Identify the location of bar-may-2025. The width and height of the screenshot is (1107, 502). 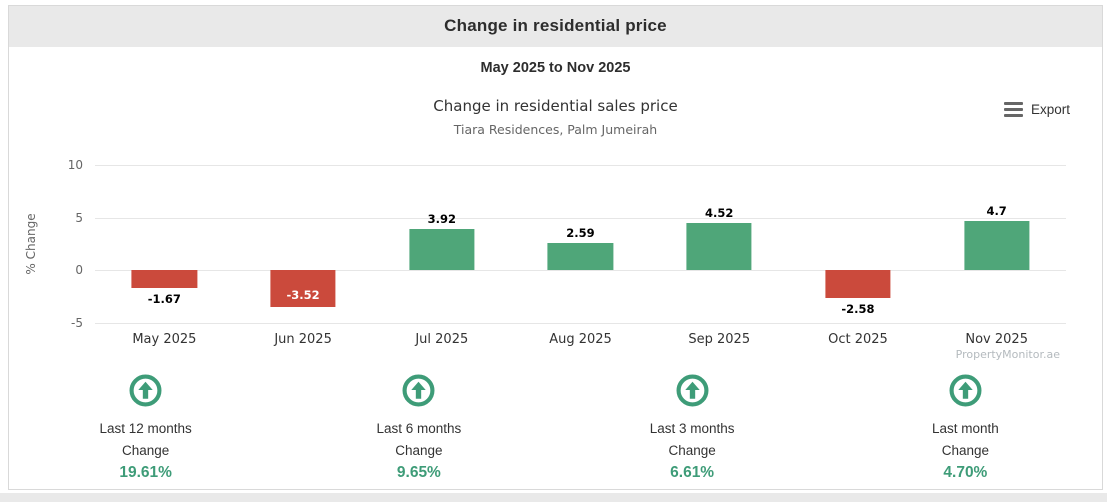
(164, 279).